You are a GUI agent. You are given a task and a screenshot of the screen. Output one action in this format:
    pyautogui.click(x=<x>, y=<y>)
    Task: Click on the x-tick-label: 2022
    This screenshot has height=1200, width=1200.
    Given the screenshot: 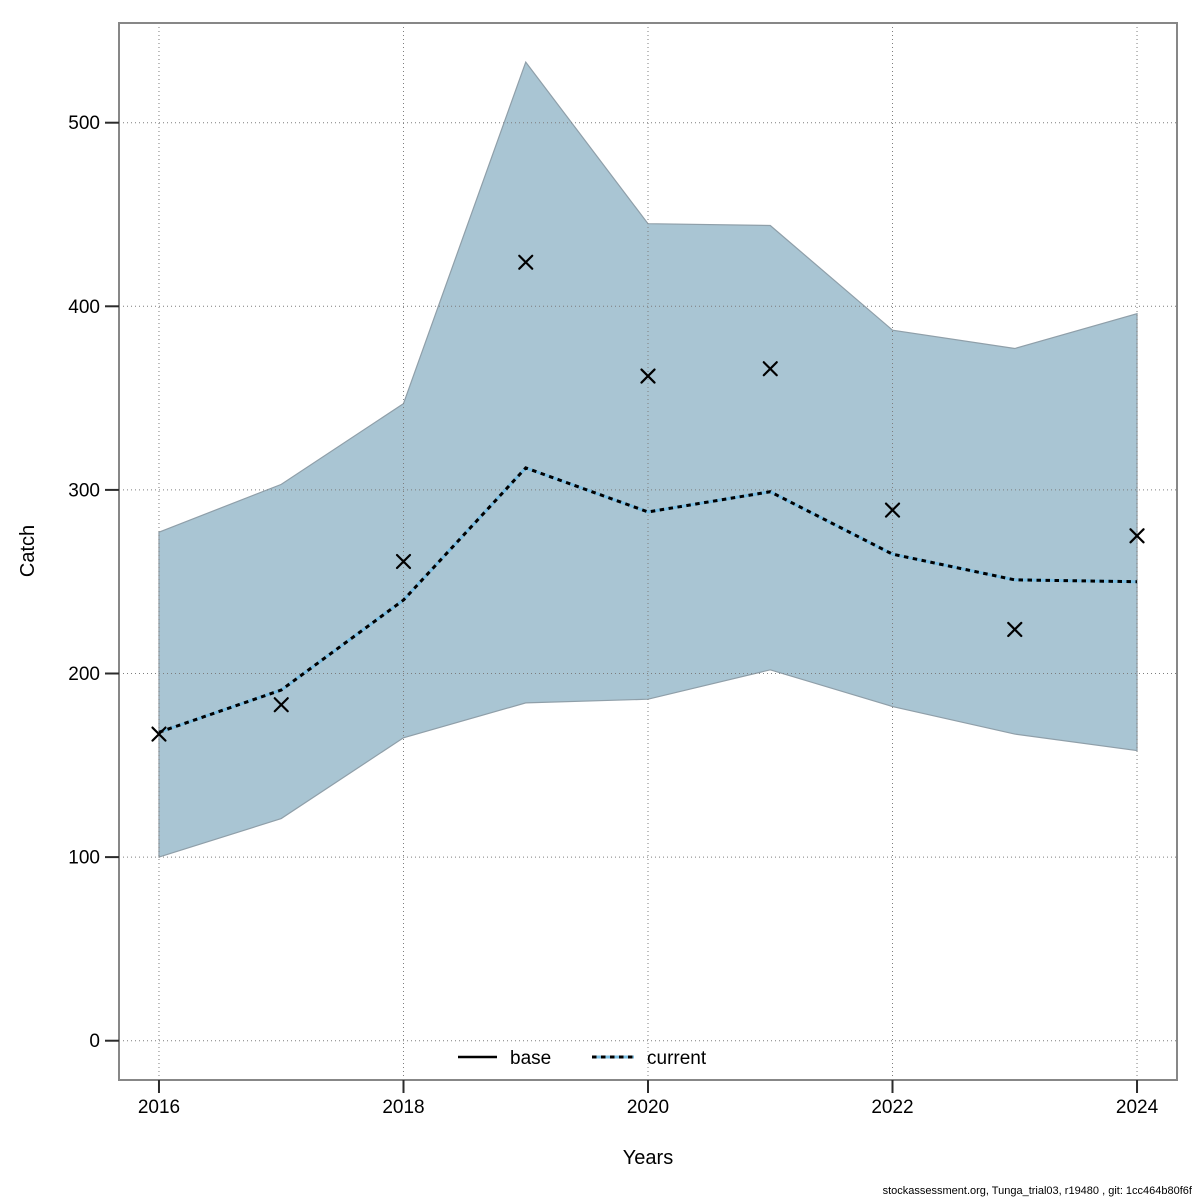 What is the action you would take?
    pyautogui.click(x=892, y=1107)
    